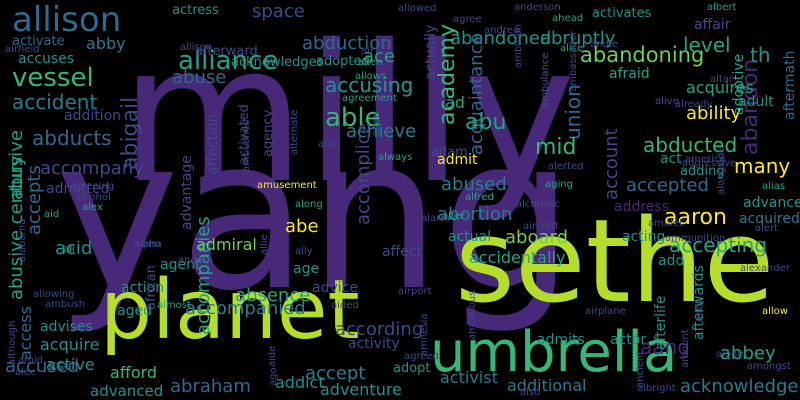  Describe the element at coordinates (347, 43) in the screenshot. I see `cloud-word: abduction` at that location.